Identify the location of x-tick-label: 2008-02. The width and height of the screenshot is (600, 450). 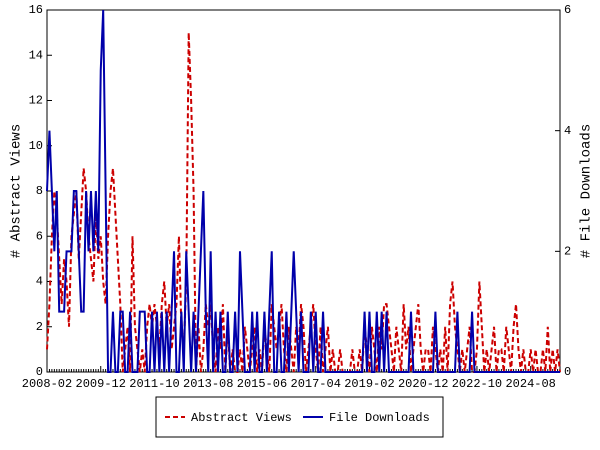
(47, 384).